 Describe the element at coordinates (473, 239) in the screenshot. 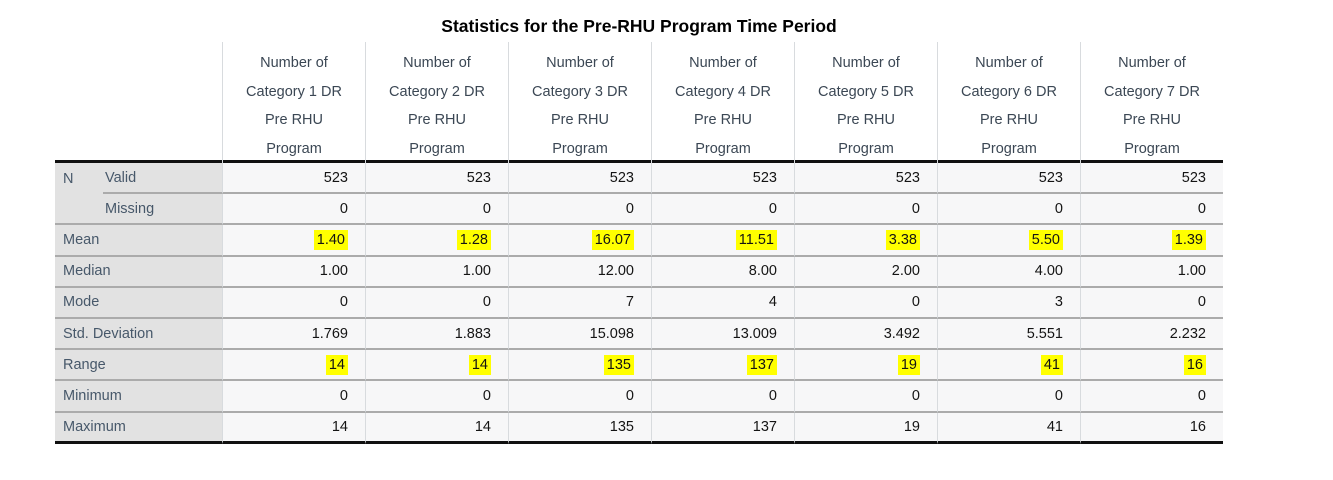

I see `stat-value: 1.28` at that location.